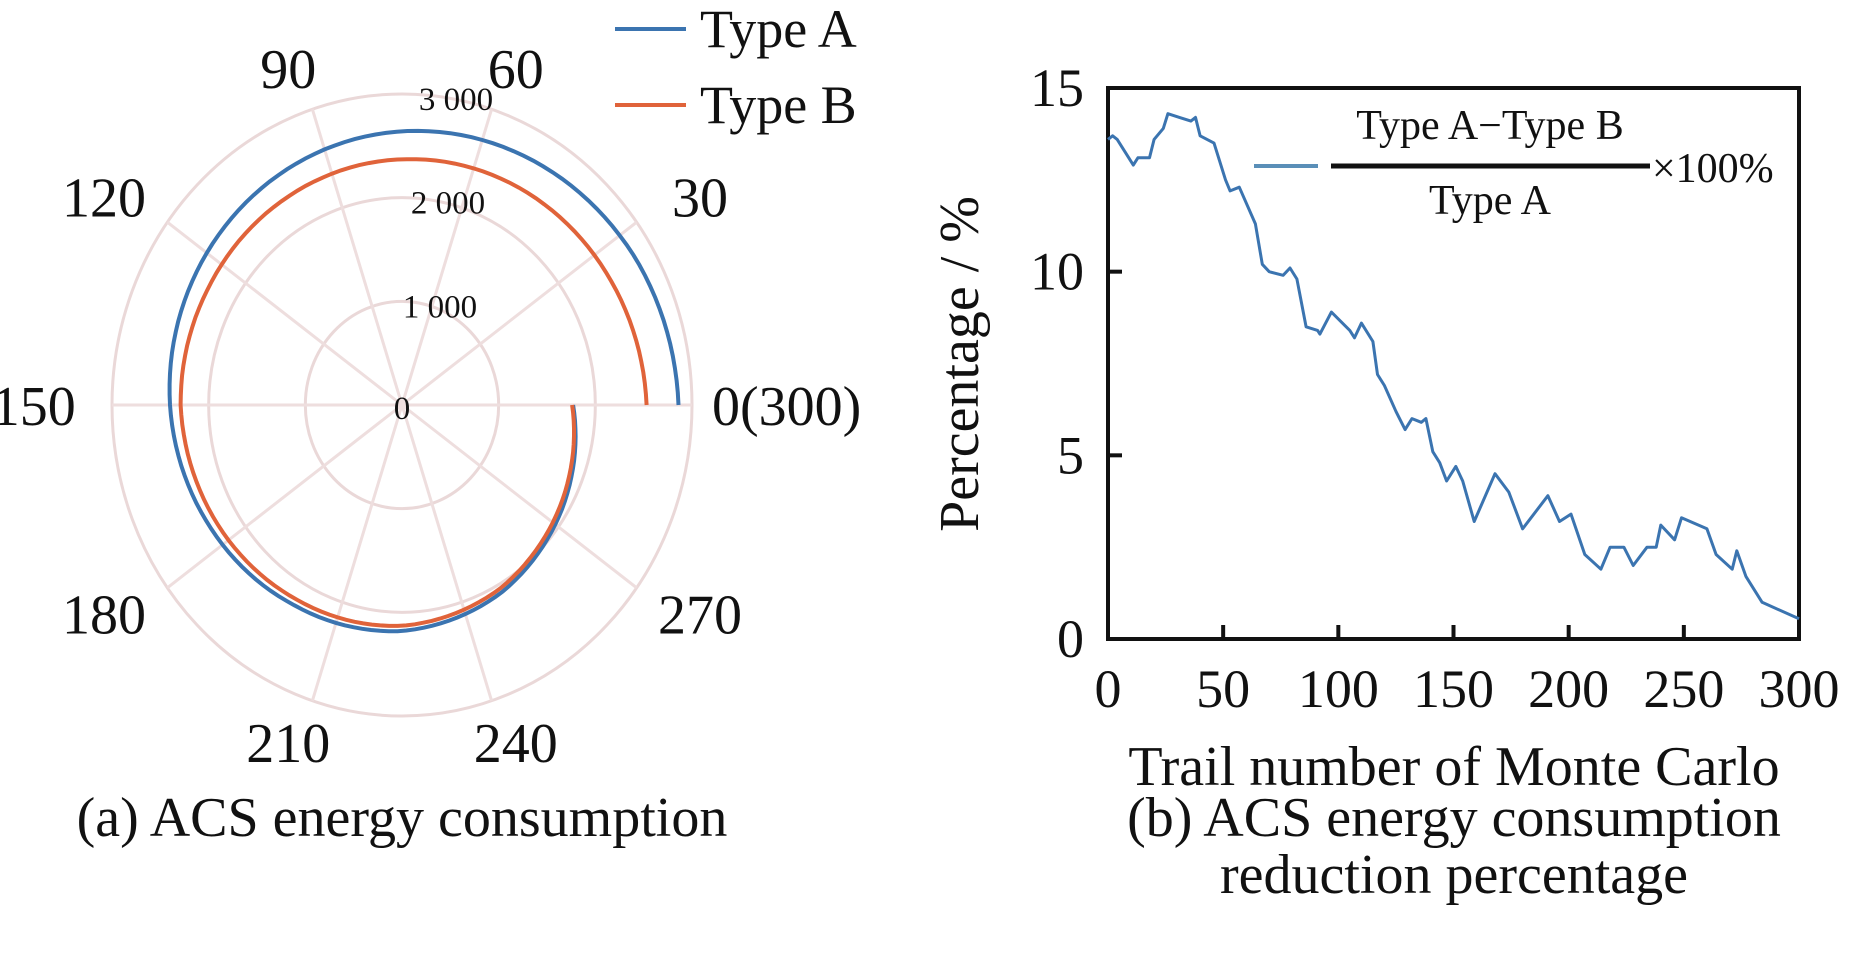 The image size is (1853, 961). I want to click on angular-tick-label-210: 210, so click(288, 744).